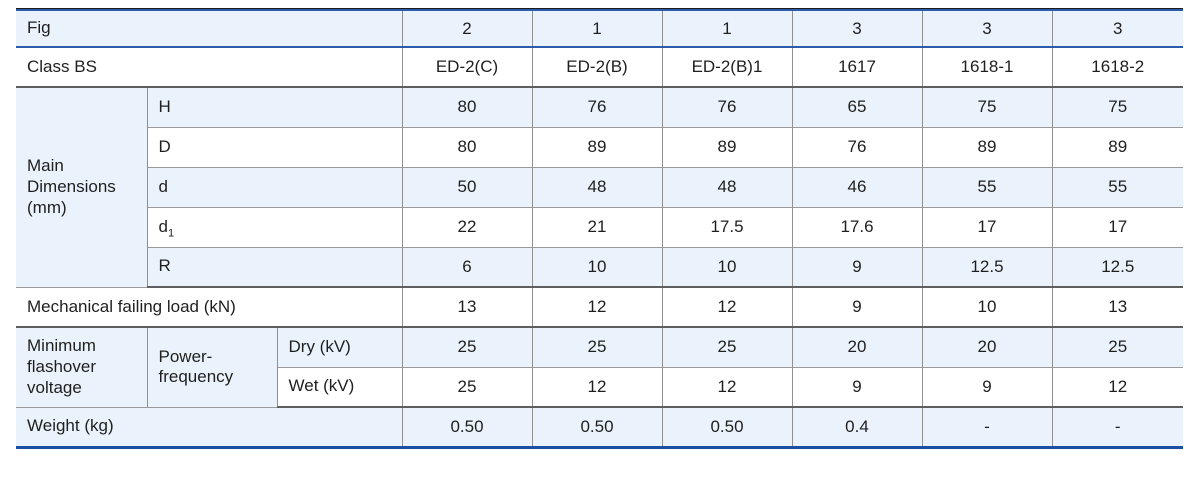 This screenshot has width=1200, height=477. What do you see at coordinates (857, 227) in the screenshot?
I see `table-cell: 17.6` at bounding box center [857, 227].